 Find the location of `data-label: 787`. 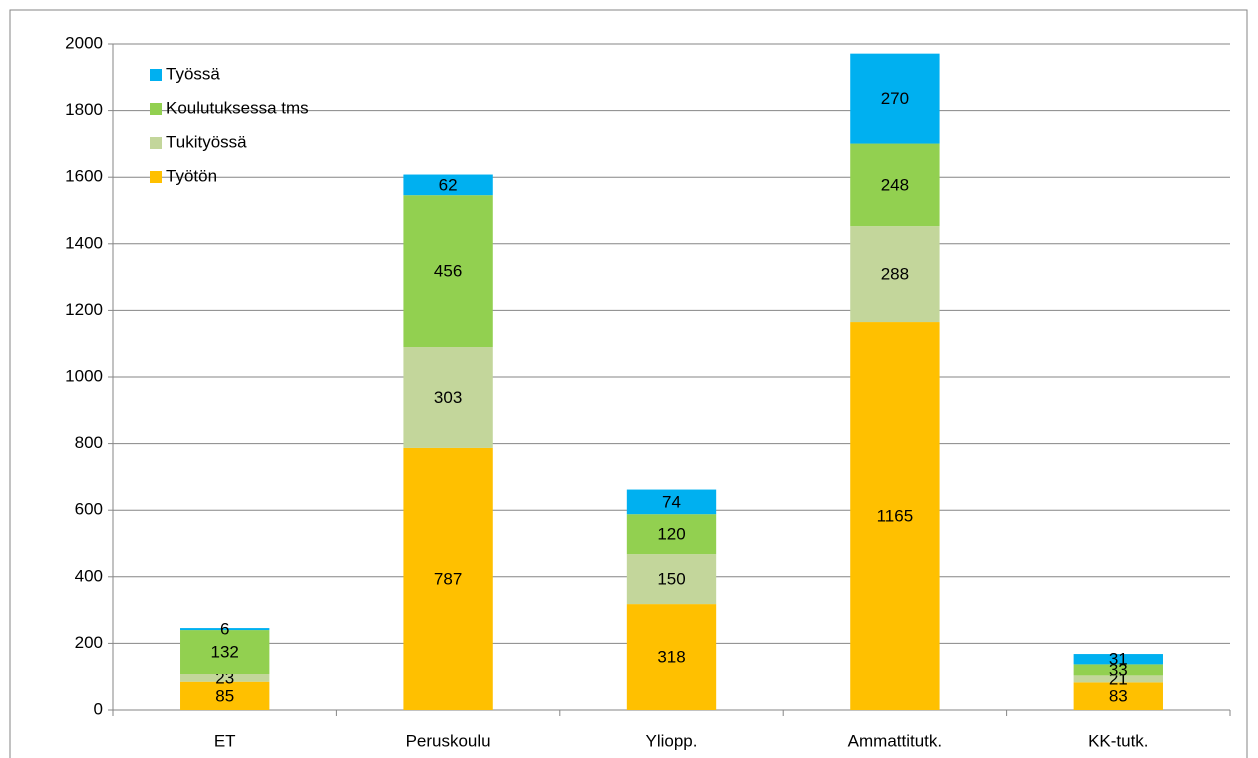

data-label: 787 is located at coordinates (448, 578).